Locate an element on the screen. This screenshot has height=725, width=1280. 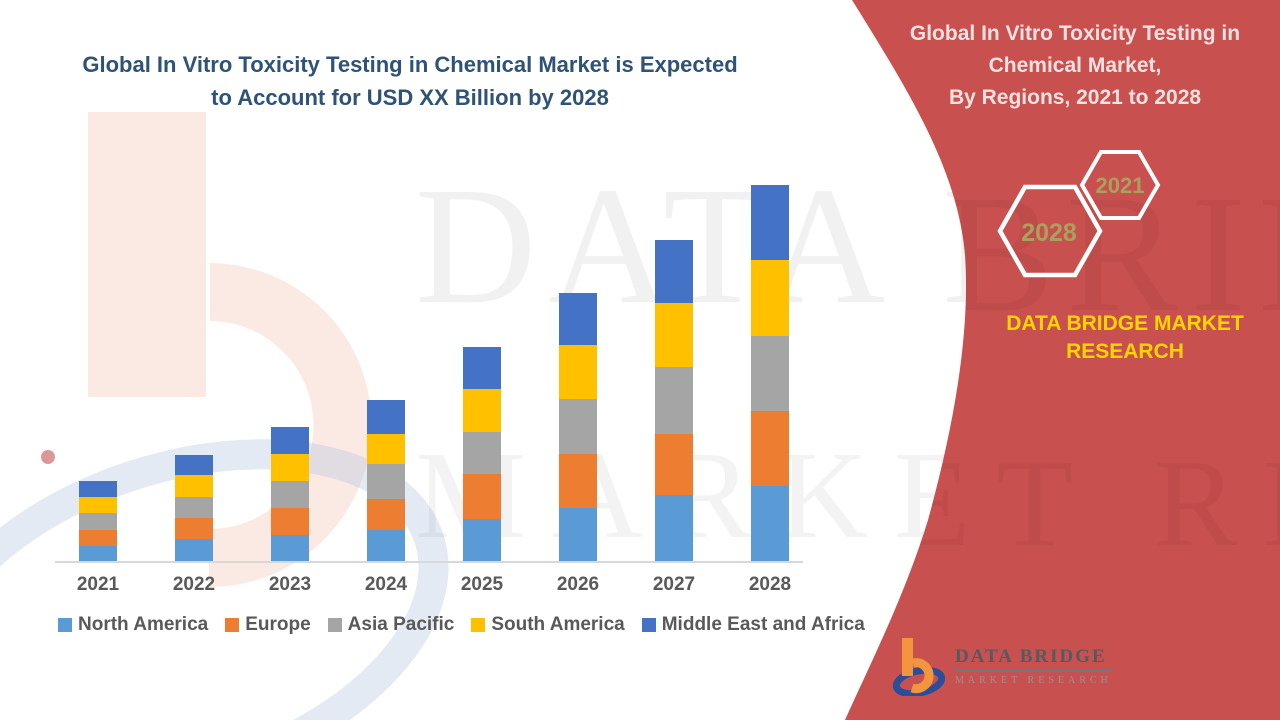
company-logo-name: DATA BRIDGE is located at coordinates (1031, 656).